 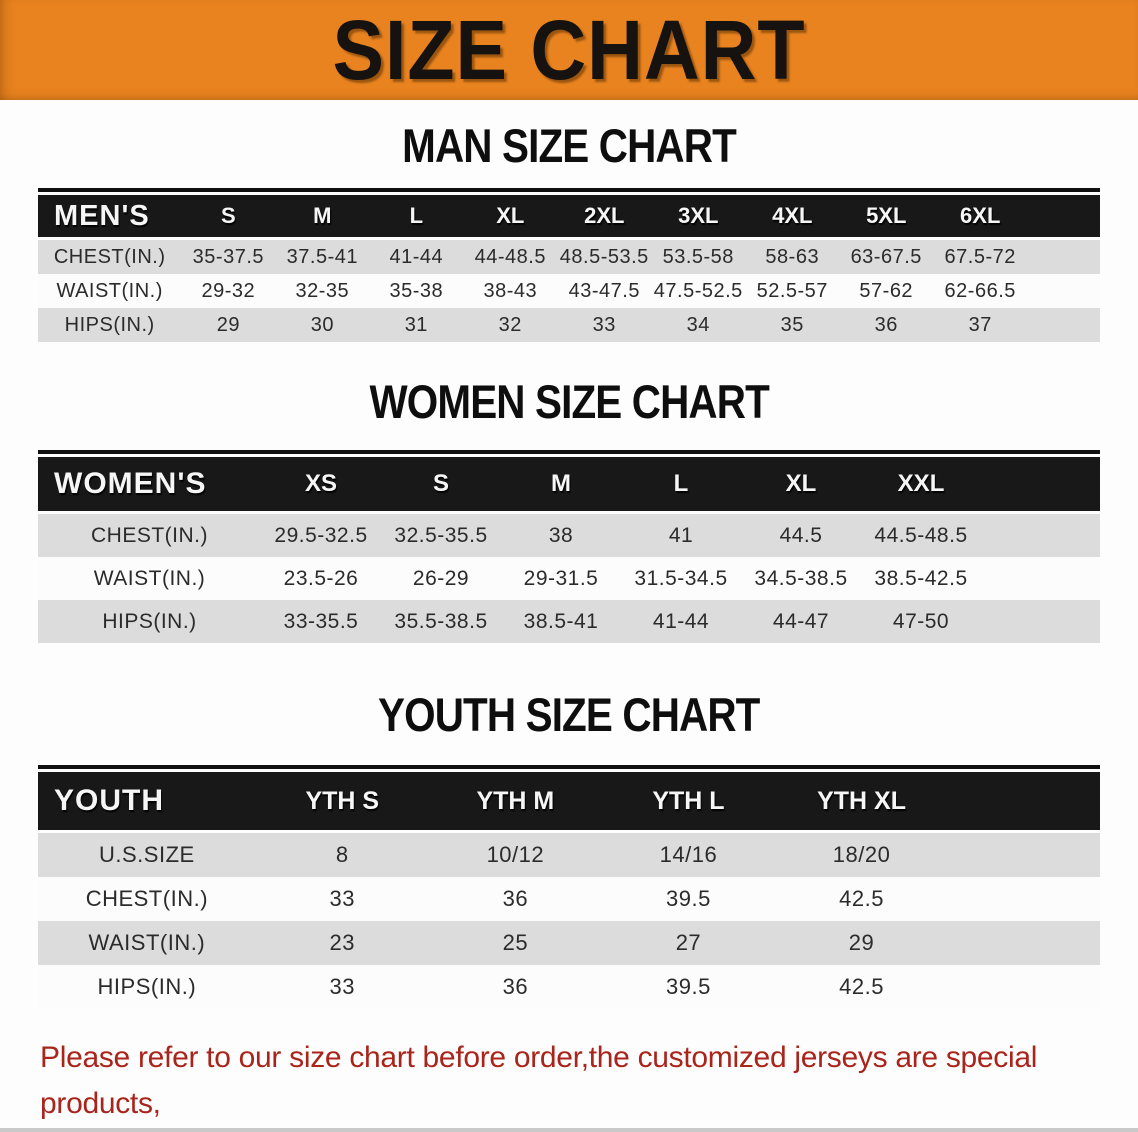 What do you see at coordinates (688, 801) in the screenshot?
I see `size-column-header: YTH L` at bounding box center [688, 801].